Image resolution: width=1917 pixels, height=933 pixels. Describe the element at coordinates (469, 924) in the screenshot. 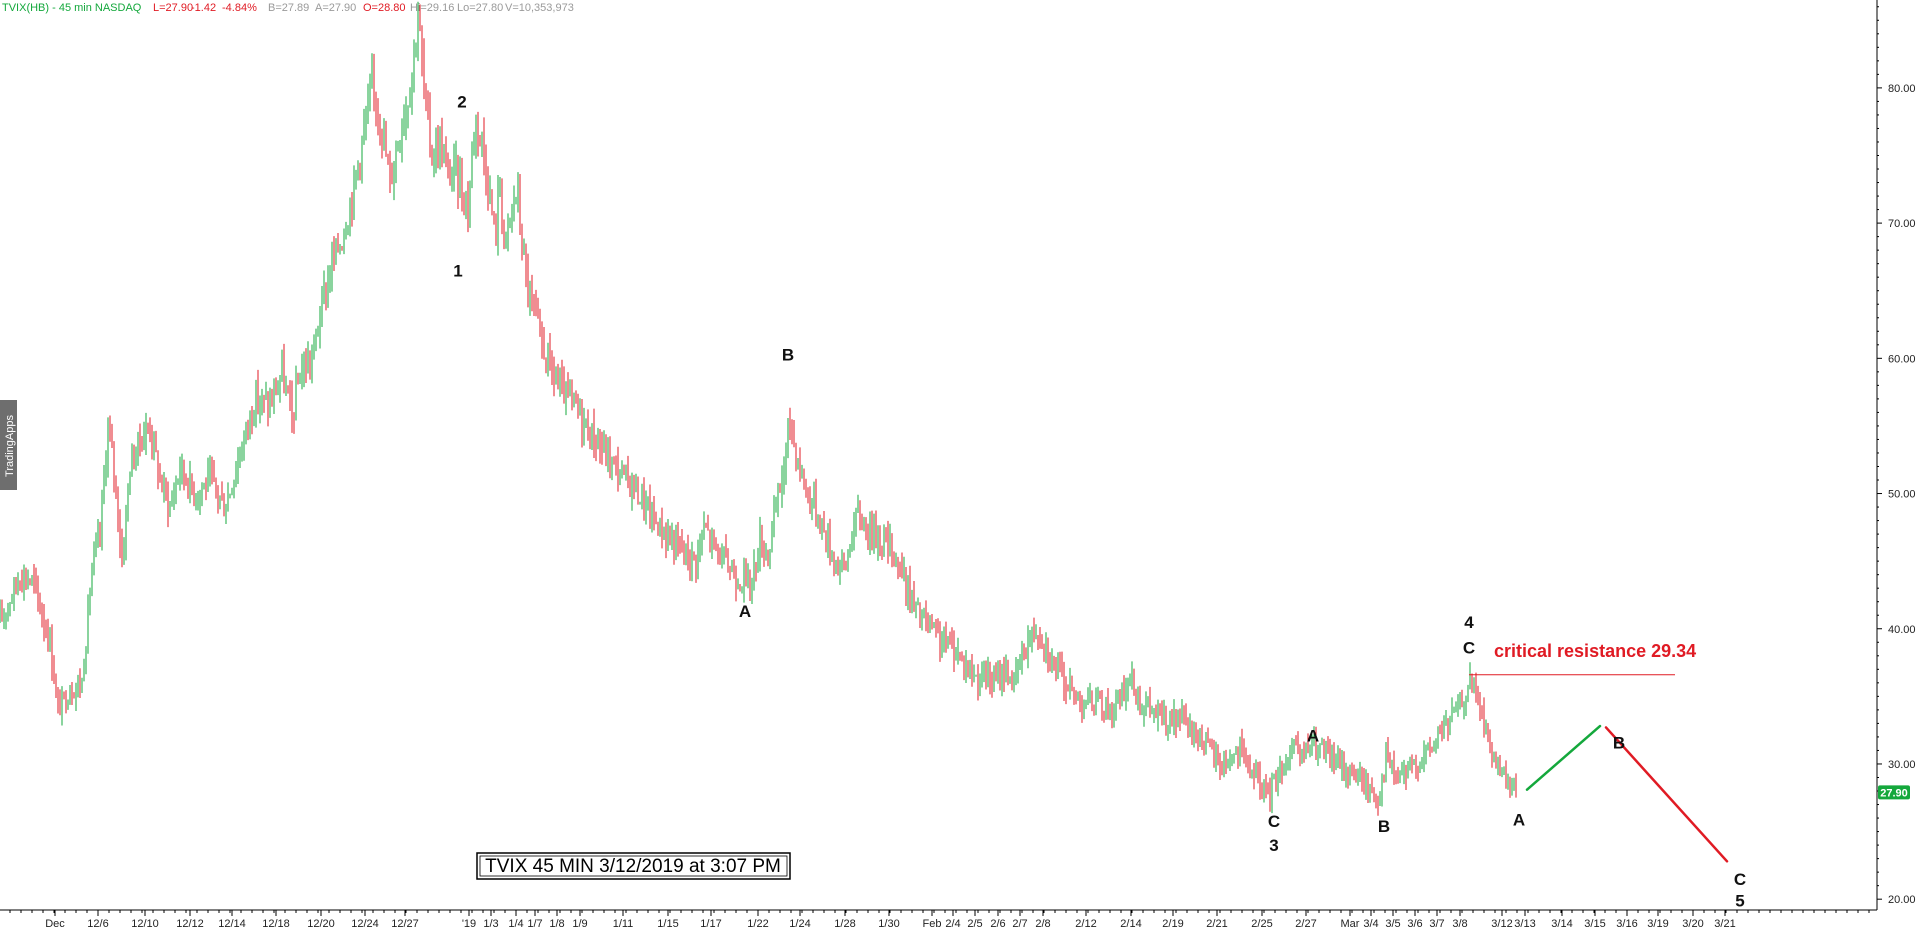

I see `x-tick-label: '19` at that location.